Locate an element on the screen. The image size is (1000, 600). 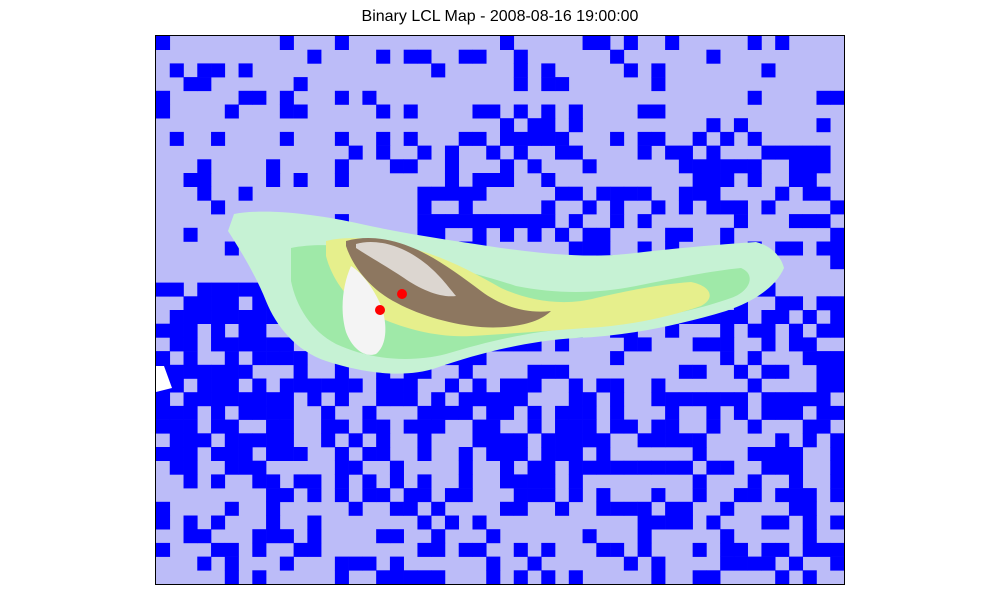
terrain-white-patch is located at coordinates (364, 310).